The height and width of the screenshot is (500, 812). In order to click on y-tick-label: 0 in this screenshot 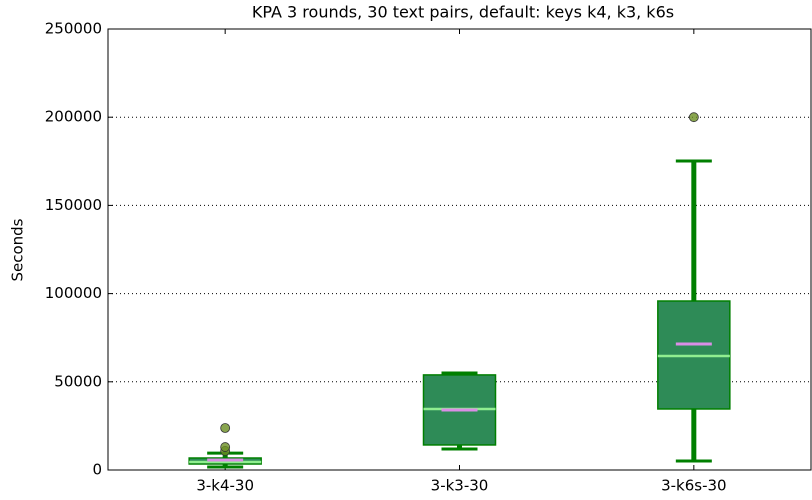, I will do `click(97, 470)`.